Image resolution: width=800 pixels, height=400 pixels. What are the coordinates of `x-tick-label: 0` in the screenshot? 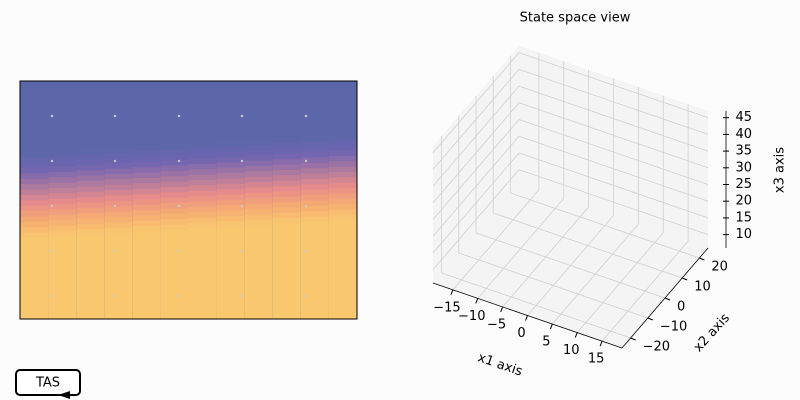 It's located at (521, 333).